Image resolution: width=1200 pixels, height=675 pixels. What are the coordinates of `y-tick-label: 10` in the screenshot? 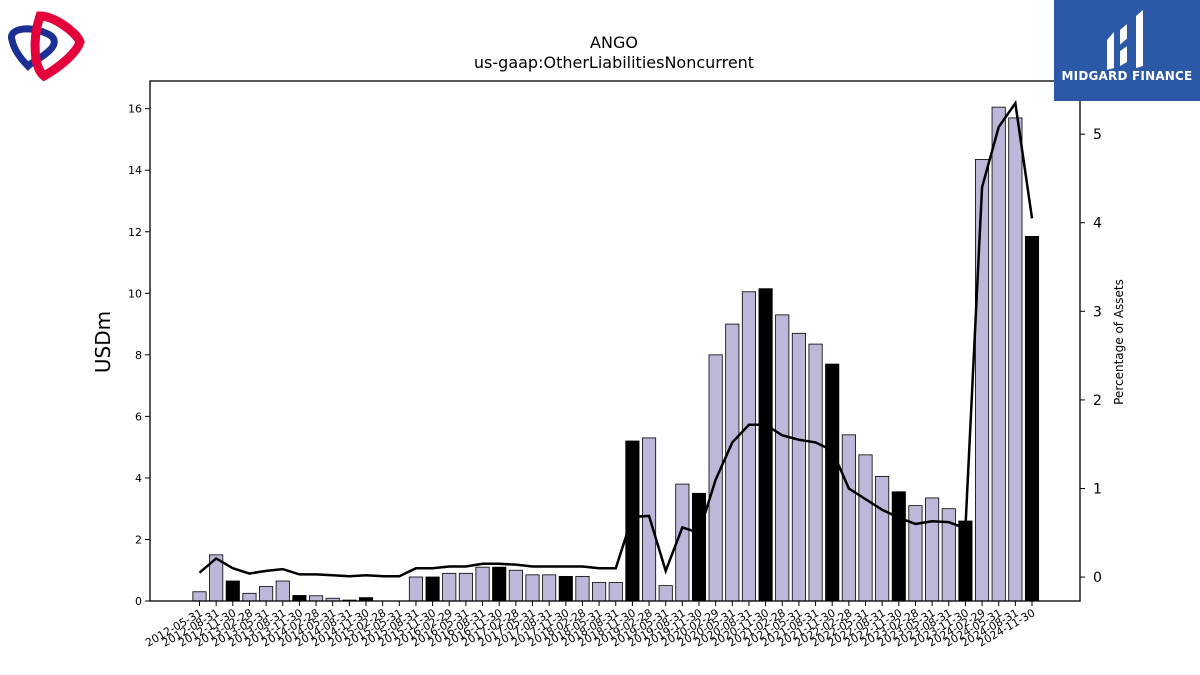 It's located at (135, 293).